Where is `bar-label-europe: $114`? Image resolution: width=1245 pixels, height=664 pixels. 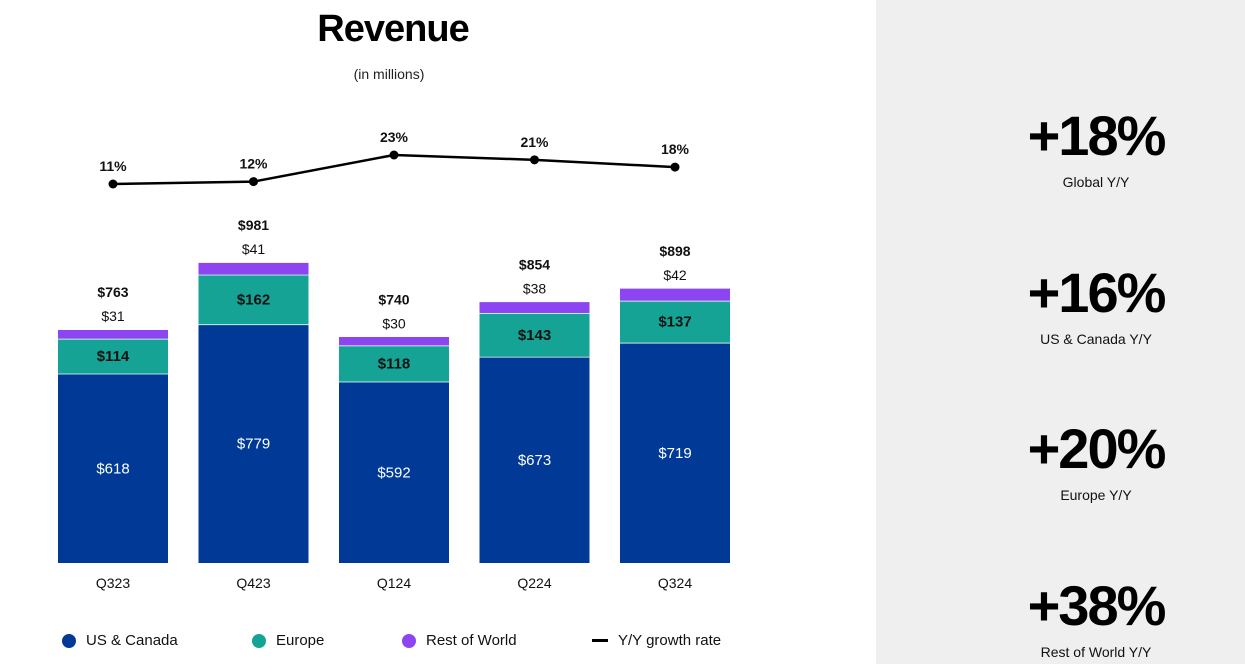 bar-label-europe: $114 is located at coordinates (113, 356).